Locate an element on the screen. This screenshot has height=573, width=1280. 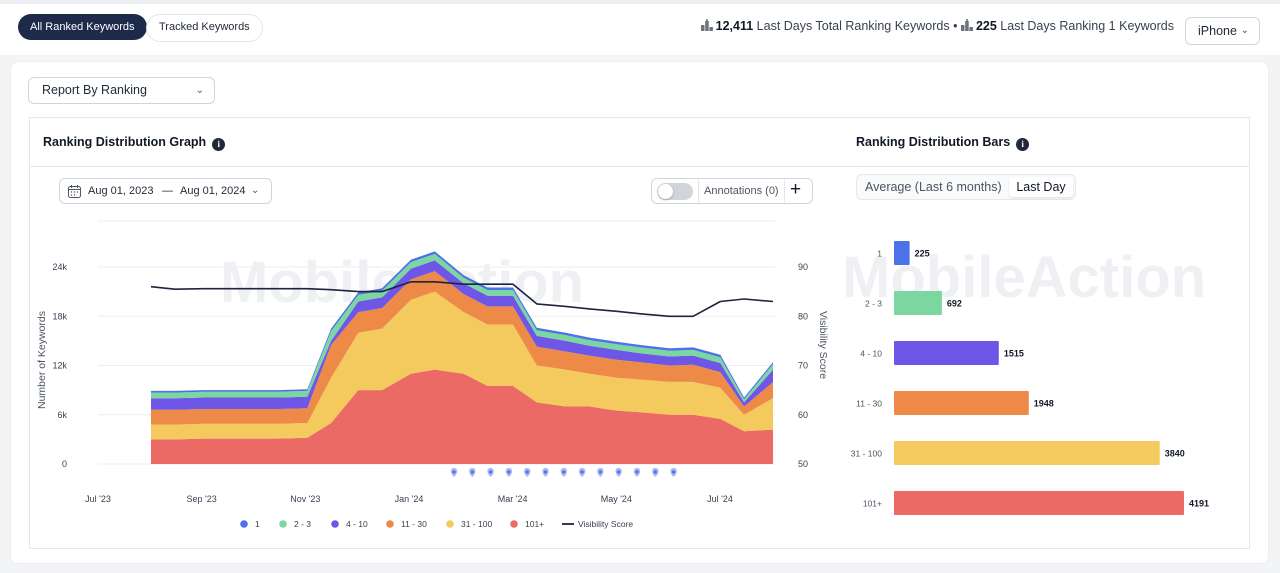
x-tick-label: Jul '23 is located at coordinates (98, 499).